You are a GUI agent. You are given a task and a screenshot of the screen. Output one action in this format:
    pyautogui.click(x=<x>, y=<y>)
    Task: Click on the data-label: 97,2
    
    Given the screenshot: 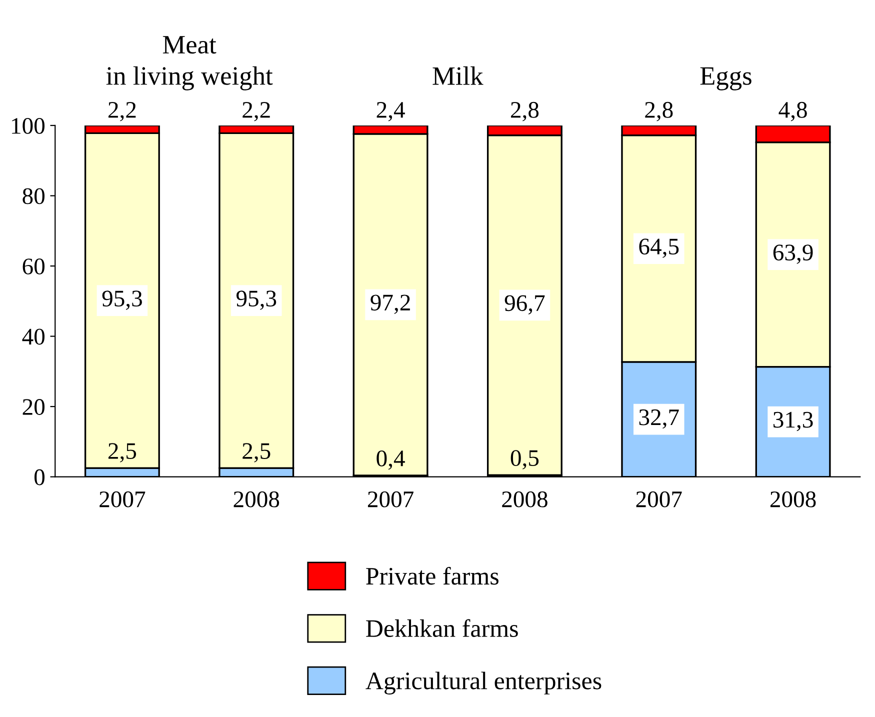 What is the action you would take?
    pyautogui.click(x=390, y=304)
    